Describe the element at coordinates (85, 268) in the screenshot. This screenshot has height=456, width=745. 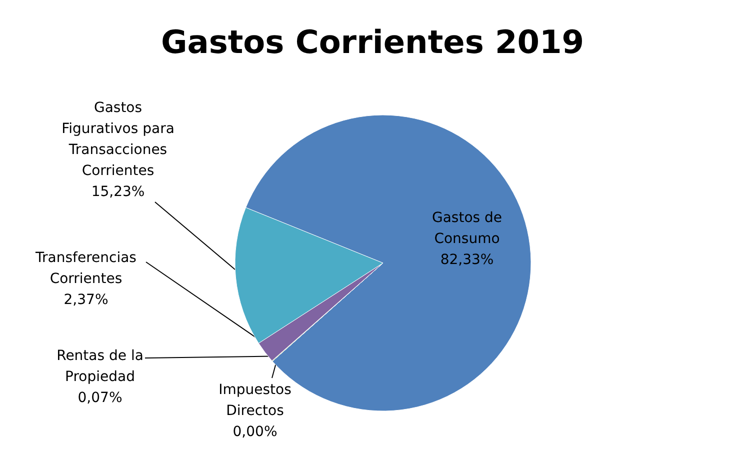
I see `slice-label: Transferencias Corrientes` at that location.